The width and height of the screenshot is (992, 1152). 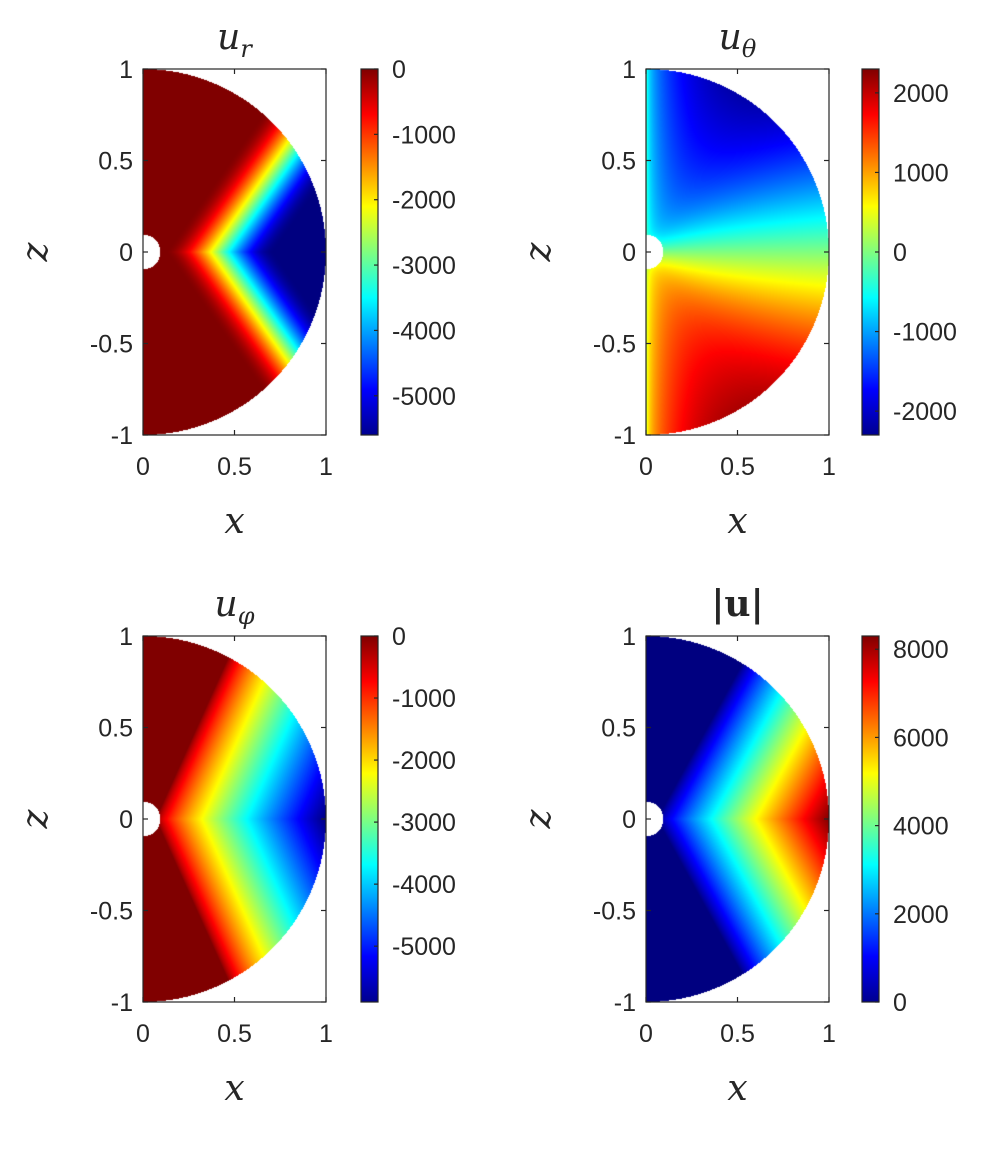 I want to click on colorbar-tick-label: 1000, so click(x=921, y=173).